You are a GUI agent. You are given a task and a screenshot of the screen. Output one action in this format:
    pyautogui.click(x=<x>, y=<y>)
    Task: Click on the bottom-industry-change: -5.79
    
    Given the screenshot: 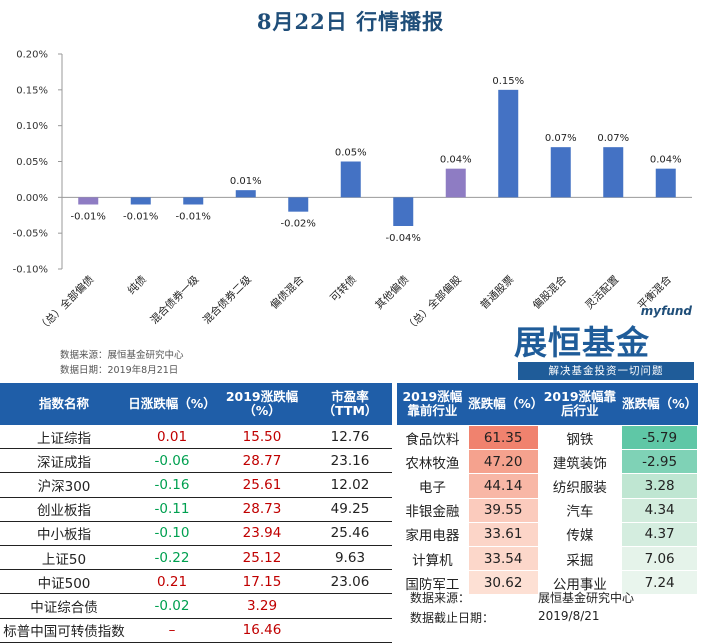 What is the action you would take?
    pyautogui.click(x=659, y=437)
    